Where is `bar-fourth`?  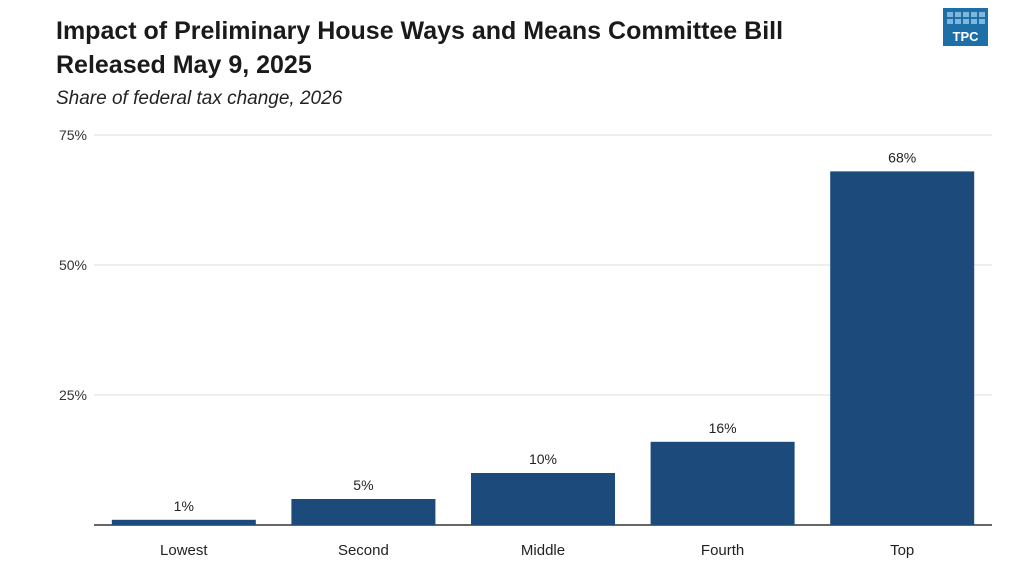 bar-fourth is located at coordinates (722, 483).